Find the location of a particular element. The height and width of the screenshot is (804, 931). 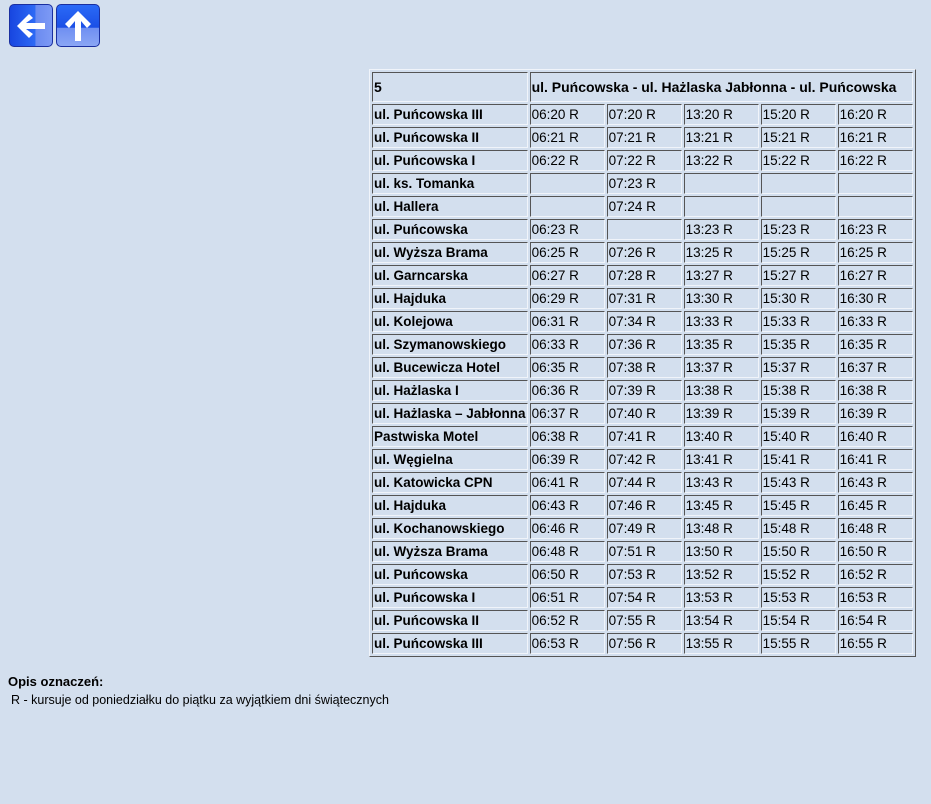

arrow-left-icon is located at coordinates (31, 25).